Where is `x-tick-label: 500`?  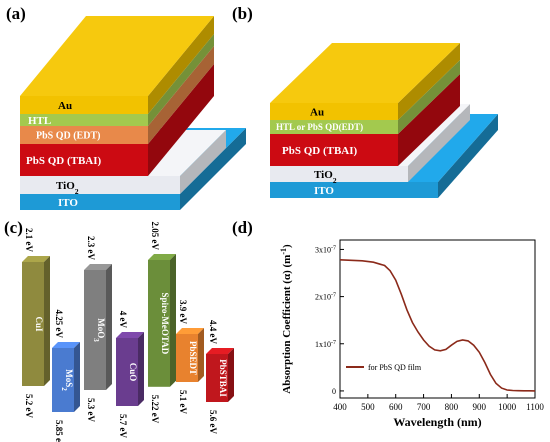 x-tick-label: 500 is located at coordinates (368, 407).